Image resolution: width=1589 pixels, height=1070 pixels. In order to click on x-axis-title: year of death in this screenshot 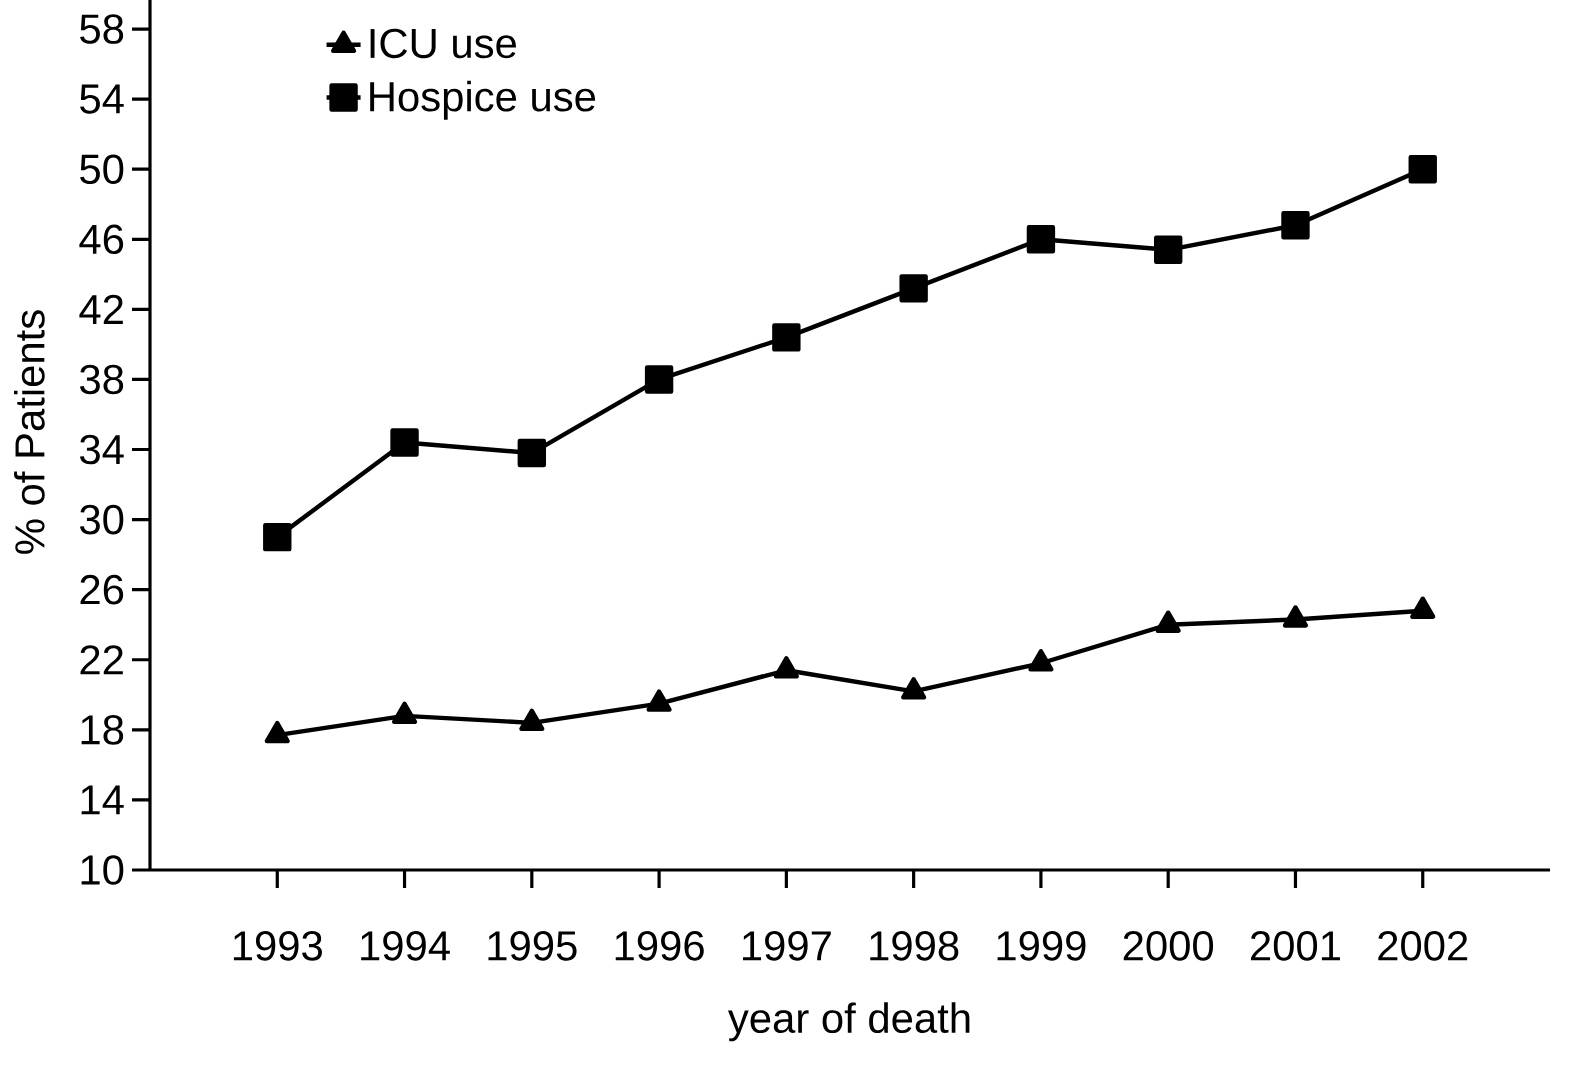, I will do `click(848, 1022)`.